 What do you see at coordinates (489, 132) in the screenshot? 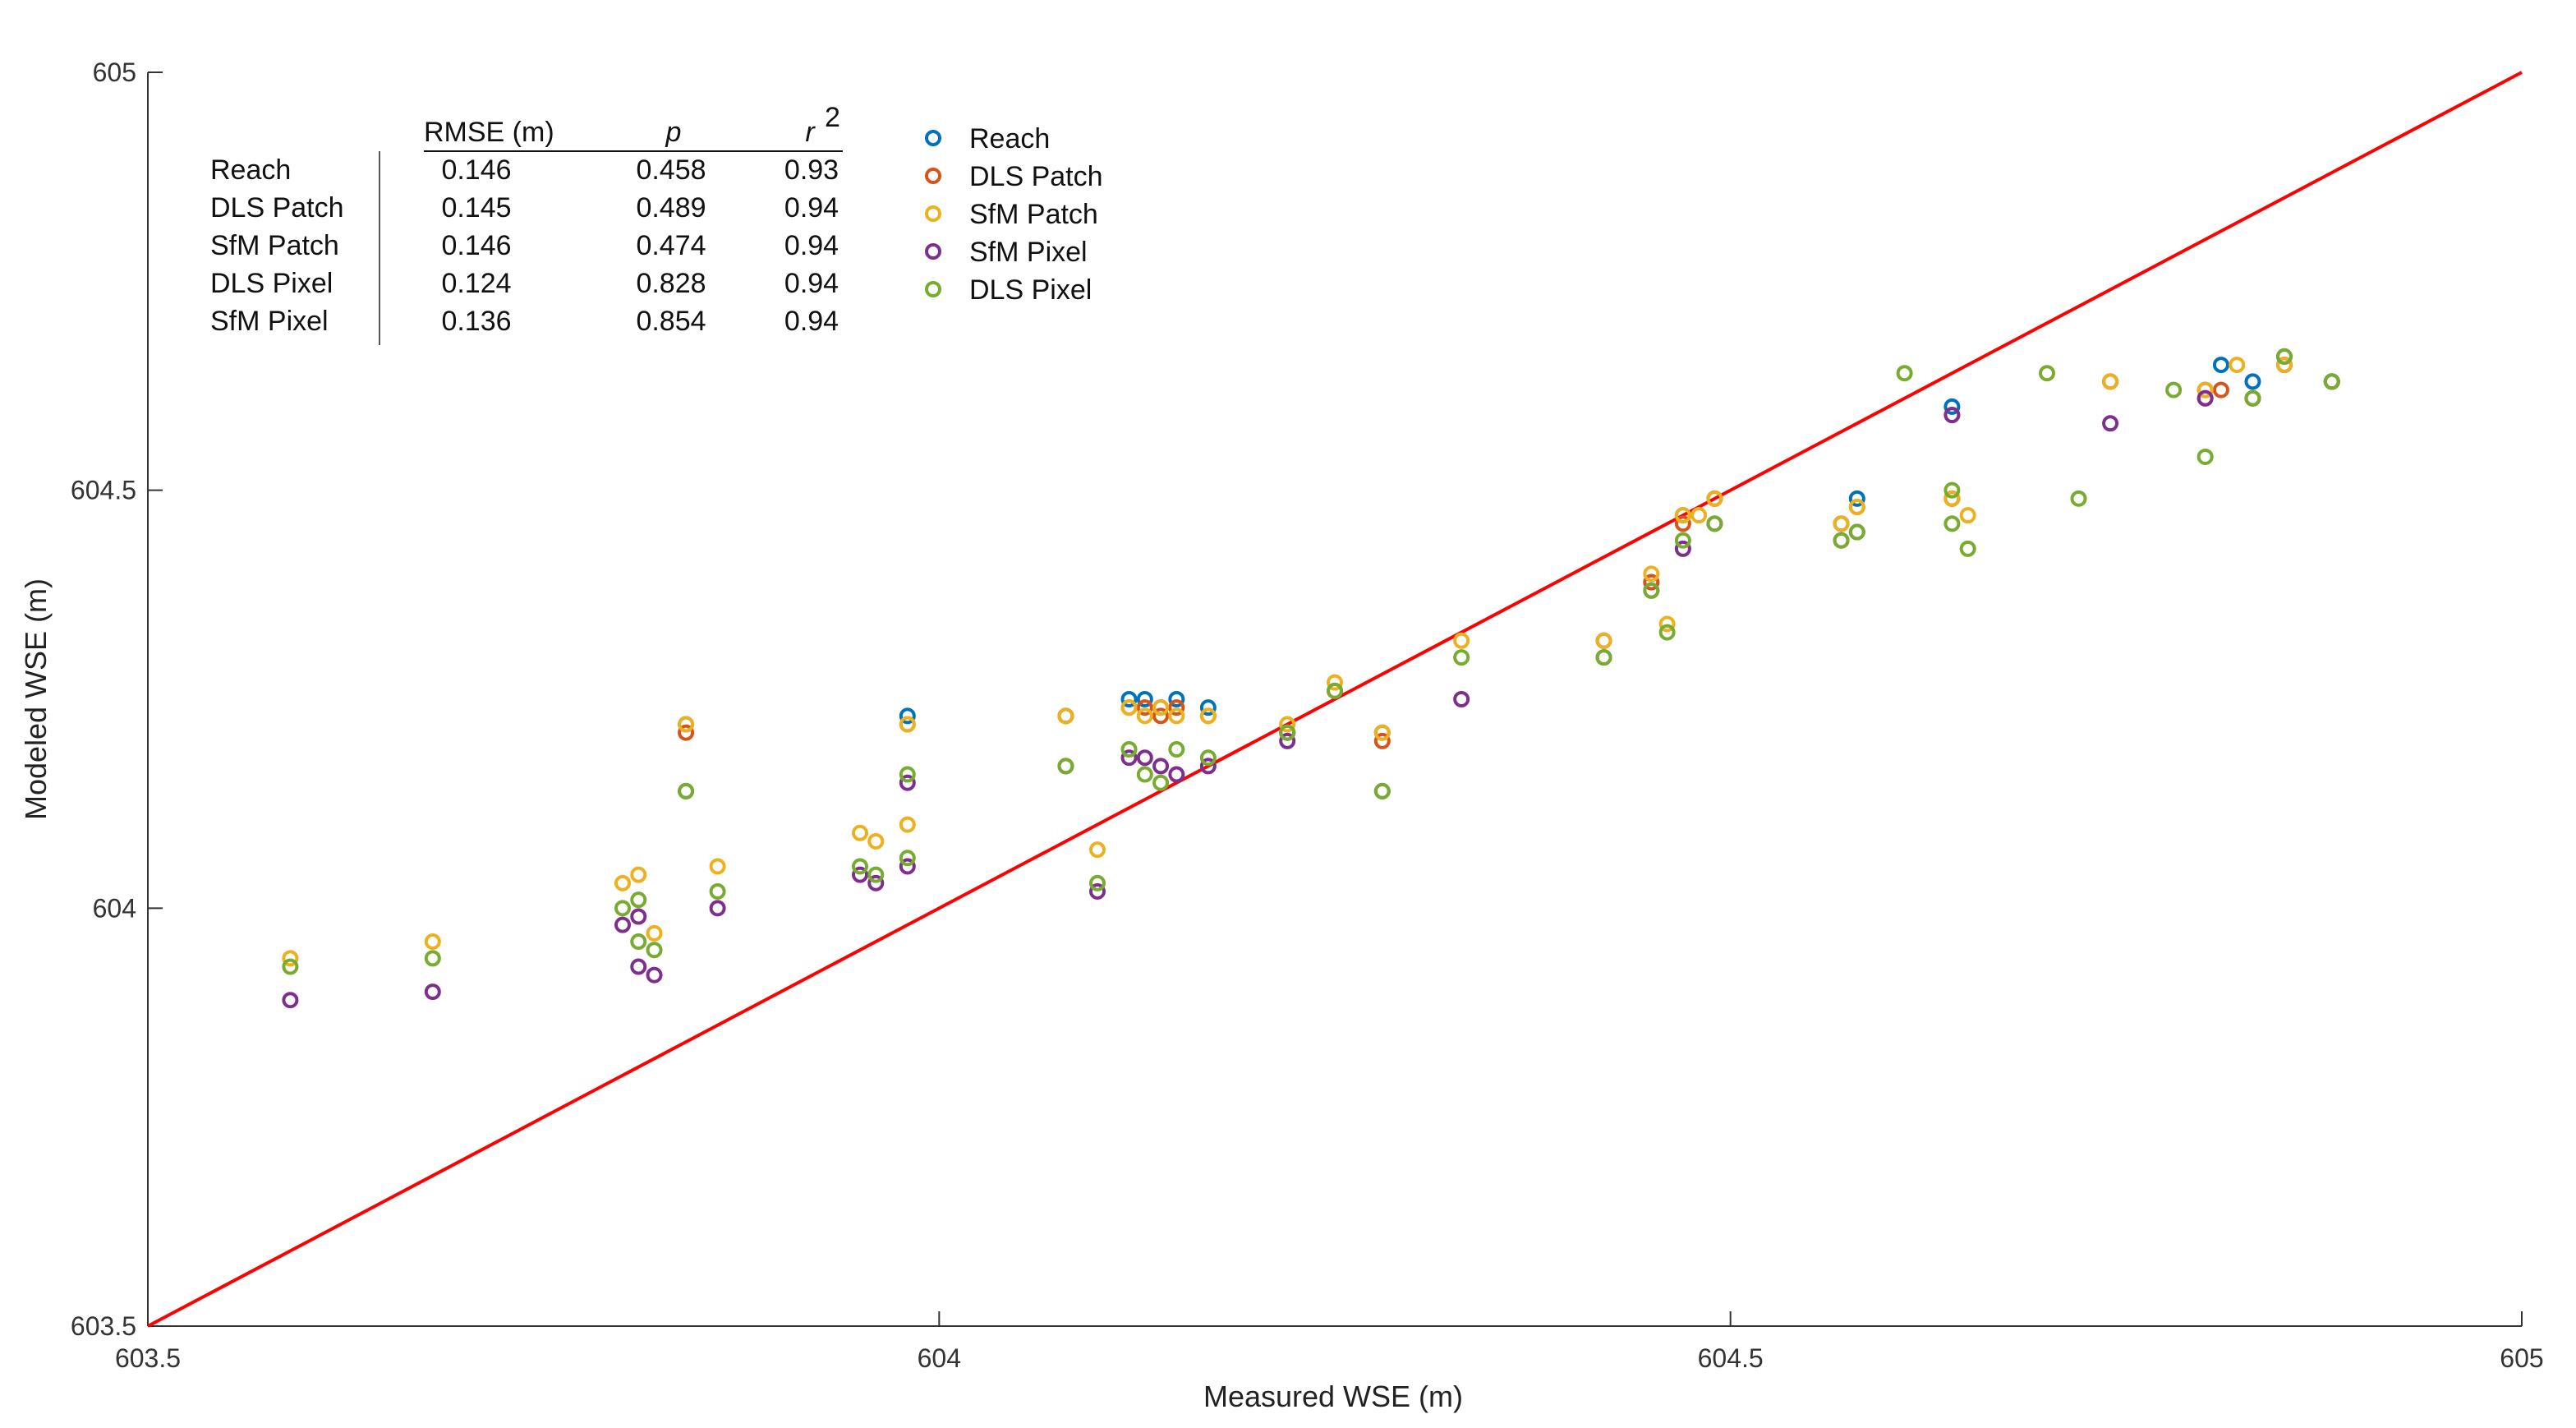
I see `stats-header-rmse: RMSE (m)` at bounding box center [489, 132].